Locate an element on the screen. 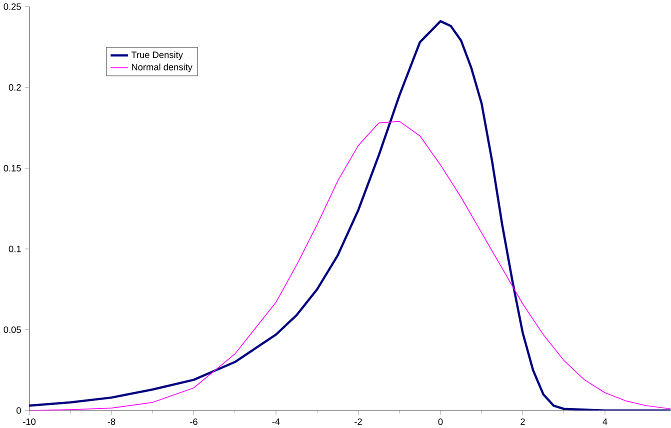  y-tick-label: 0.2 is located at coordinates (14, 87).